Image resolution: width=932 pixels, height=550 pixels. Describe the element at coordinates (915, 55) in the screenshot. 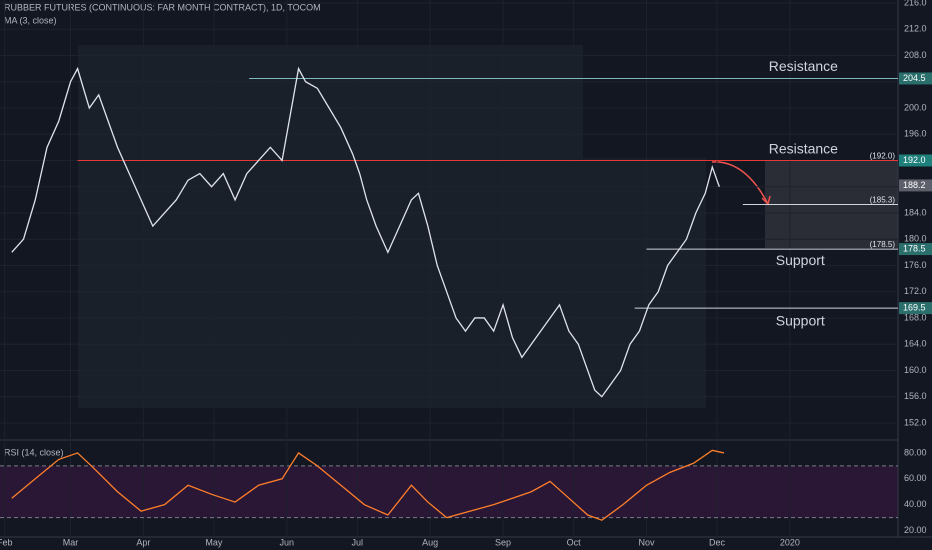

I see `y-tick-label: 208.0` at that location.